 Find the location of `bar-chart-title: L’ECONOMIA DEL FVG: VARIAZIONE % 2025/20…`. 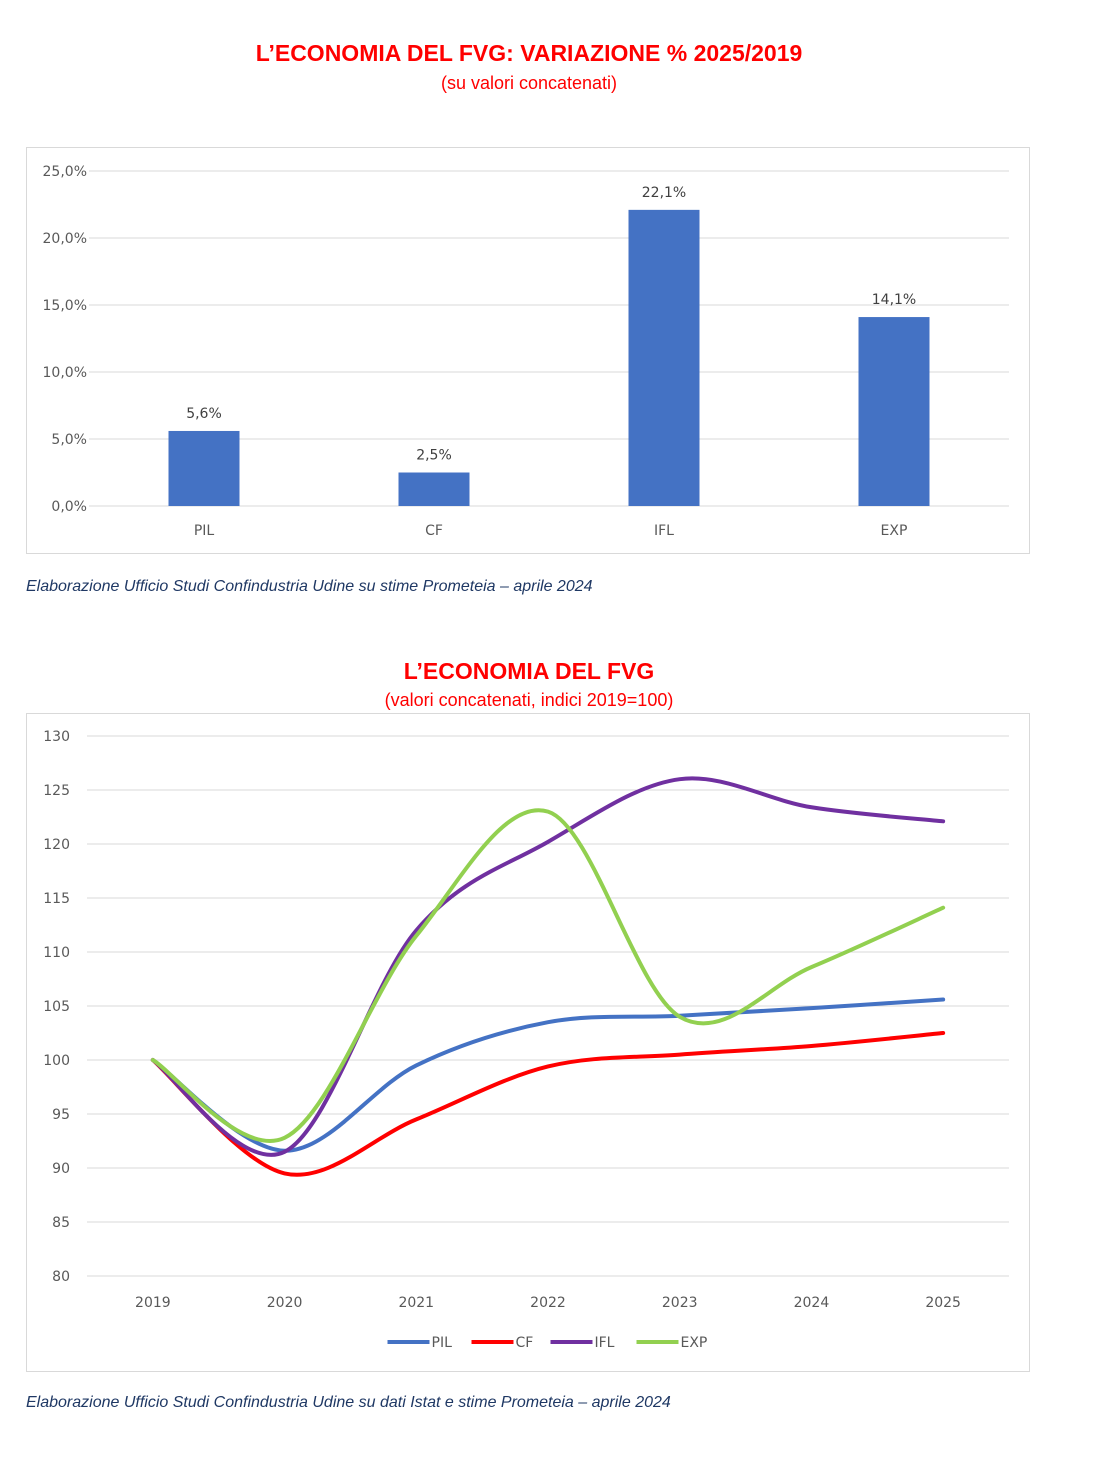

bar-chart-title: L’ECONOMIA DEL FVG: VARIAZIONE % 2025/20… is located at coordinates (529, 53).